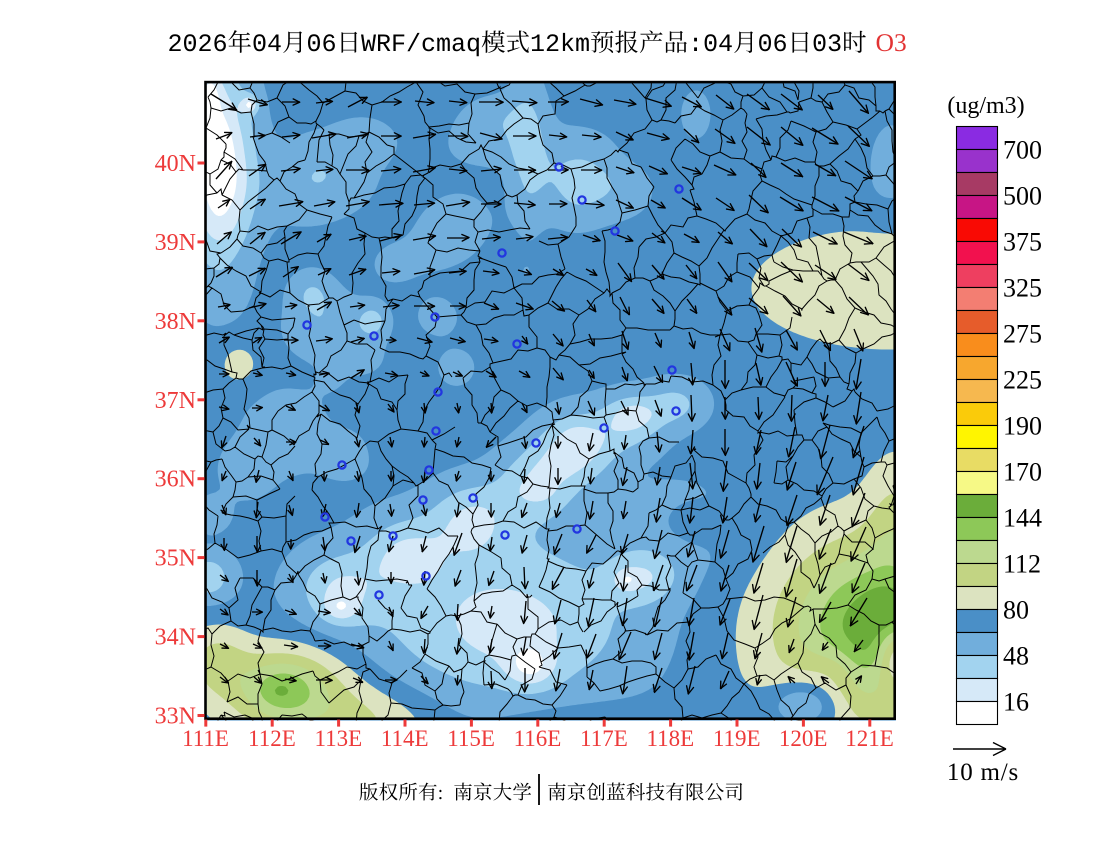  I want to click on svg-text: 325, so click(1022, 288).